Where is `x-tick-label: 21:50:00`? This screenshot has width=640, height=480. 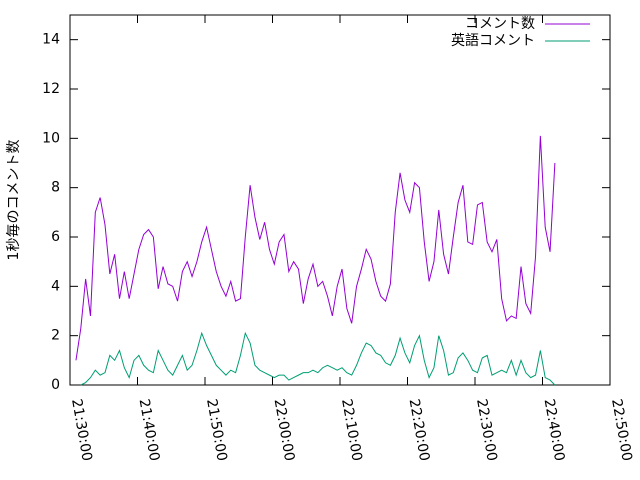 x-tick-label: 21:50:00 is located at coordinates (216, 430).